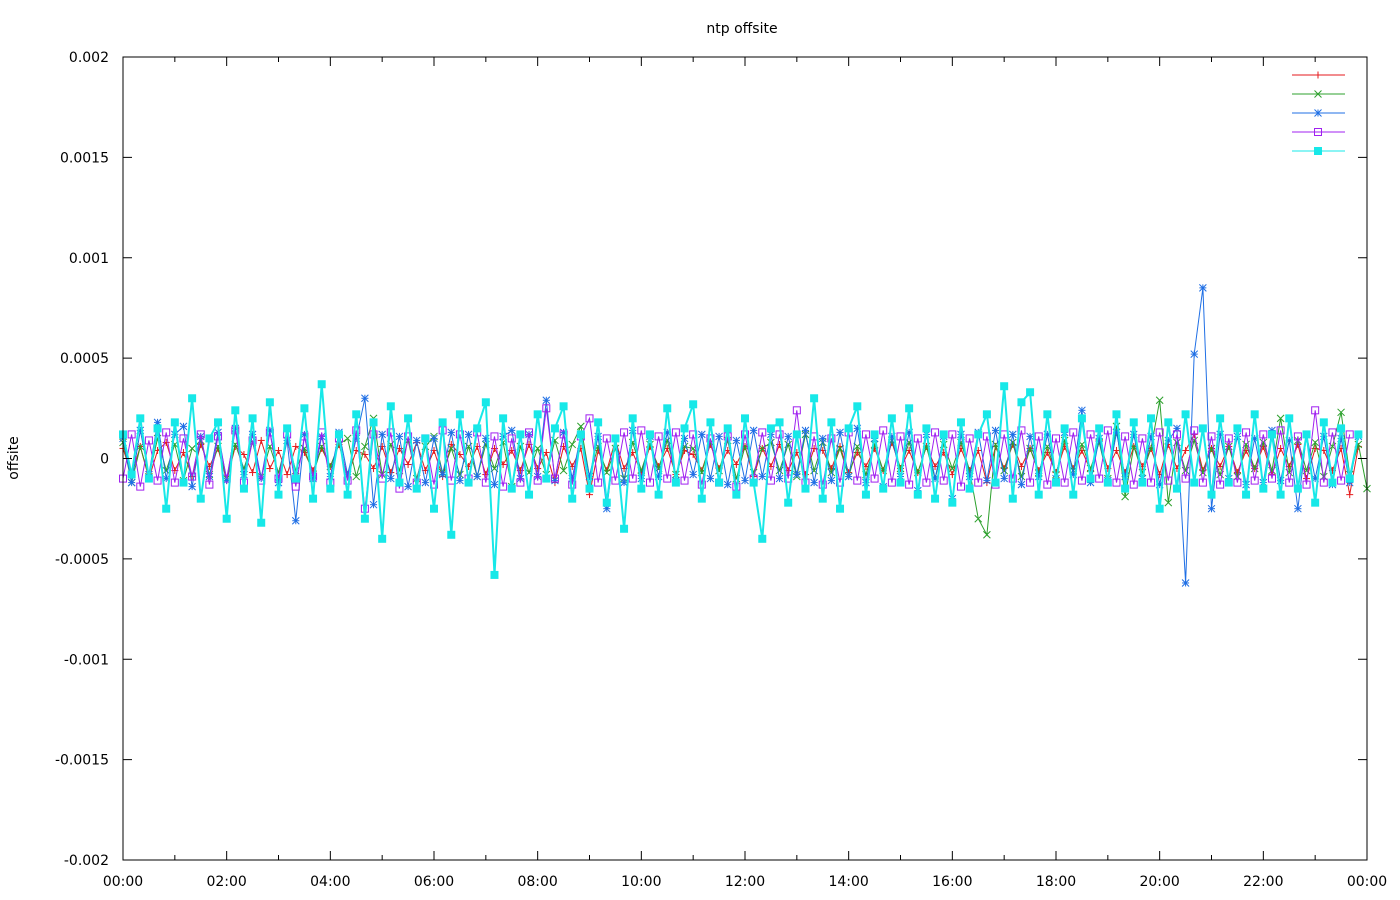 The width and height of the screenshot is (1400, 900). What do you see at coordinates (84, 359) in the screenshot?
I see `y-tick-label: 0.0005` at bounding box center [84, 359].